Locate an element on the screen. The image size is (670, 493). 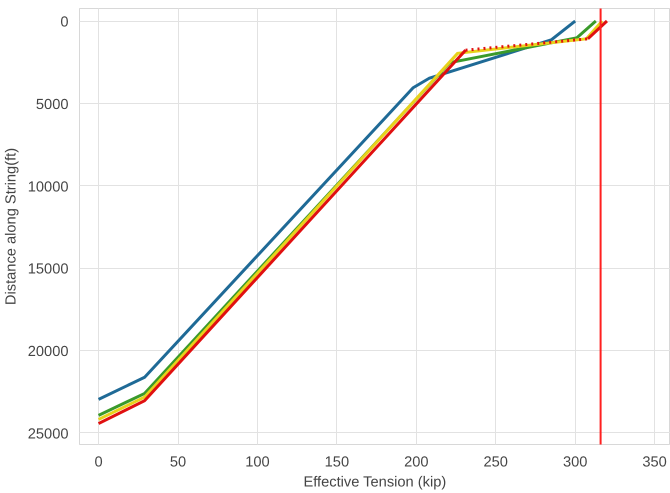
y-tick-label: 15000 is located at coordinates (48, 270).